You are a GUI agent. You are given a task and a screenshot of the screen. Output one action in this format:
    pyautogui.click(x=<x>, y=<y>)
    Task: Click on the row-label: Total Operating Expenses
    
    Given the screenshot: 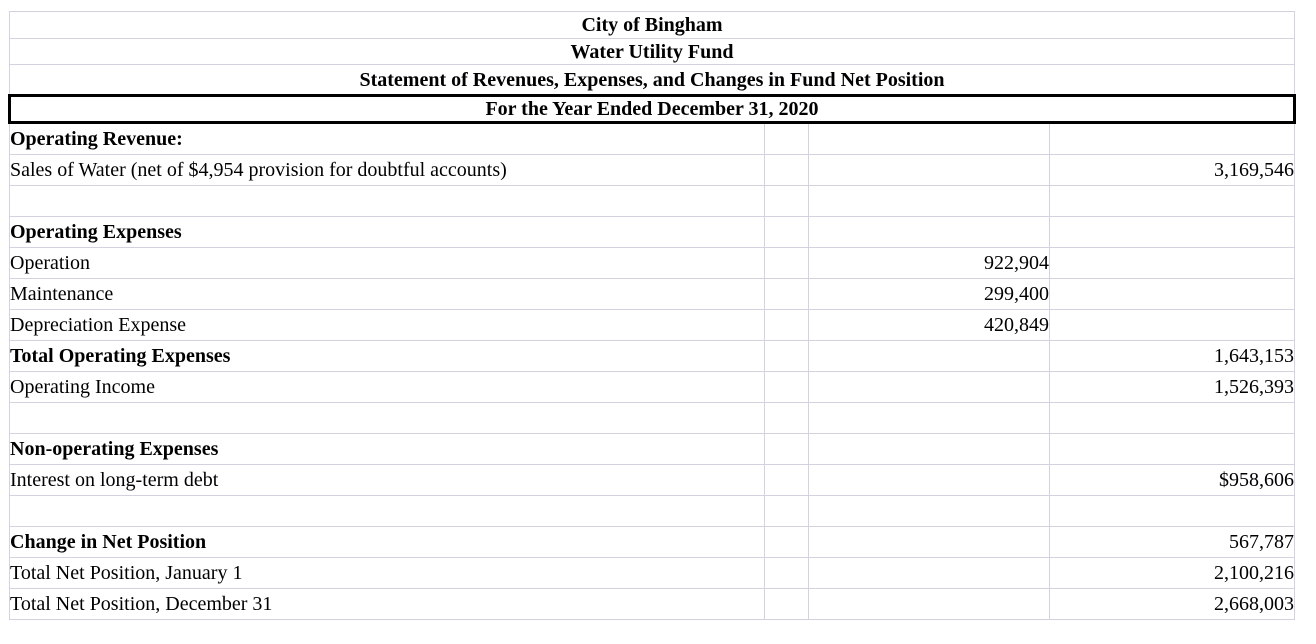 What is the action you would take?
    pyautogui.click(x=387, y=356)
    